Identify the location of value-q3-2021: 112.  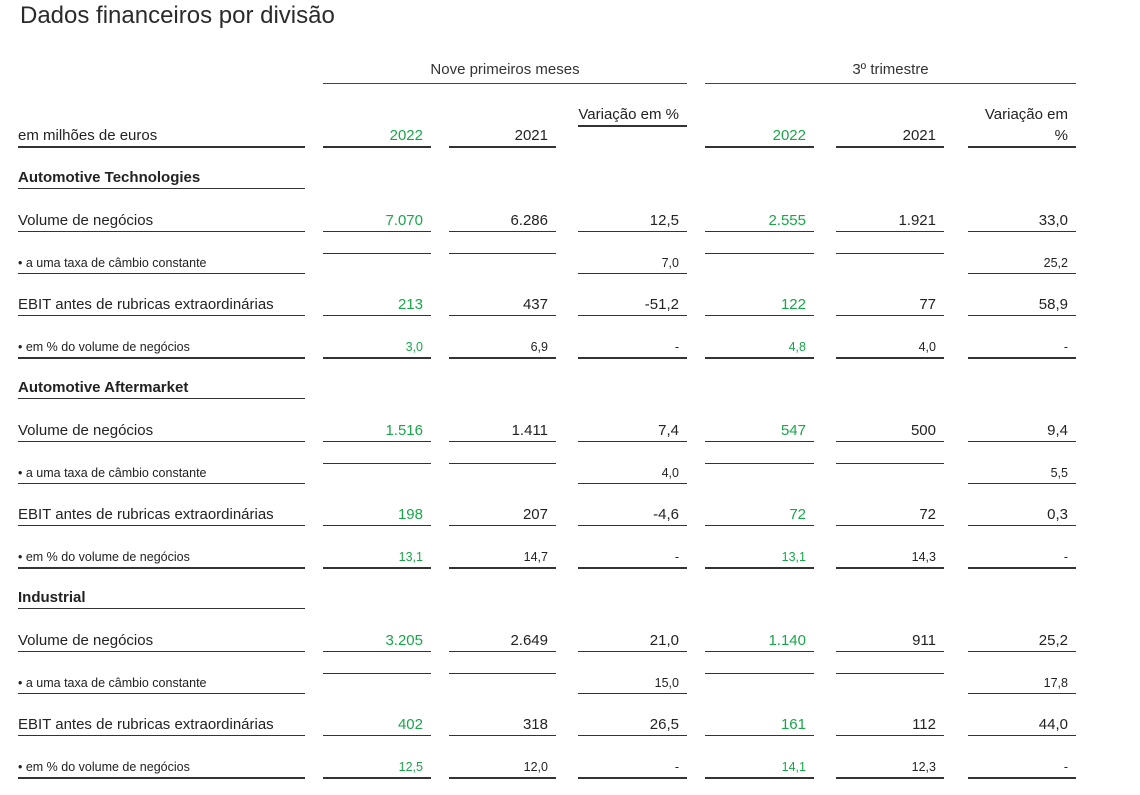
(890, 725).